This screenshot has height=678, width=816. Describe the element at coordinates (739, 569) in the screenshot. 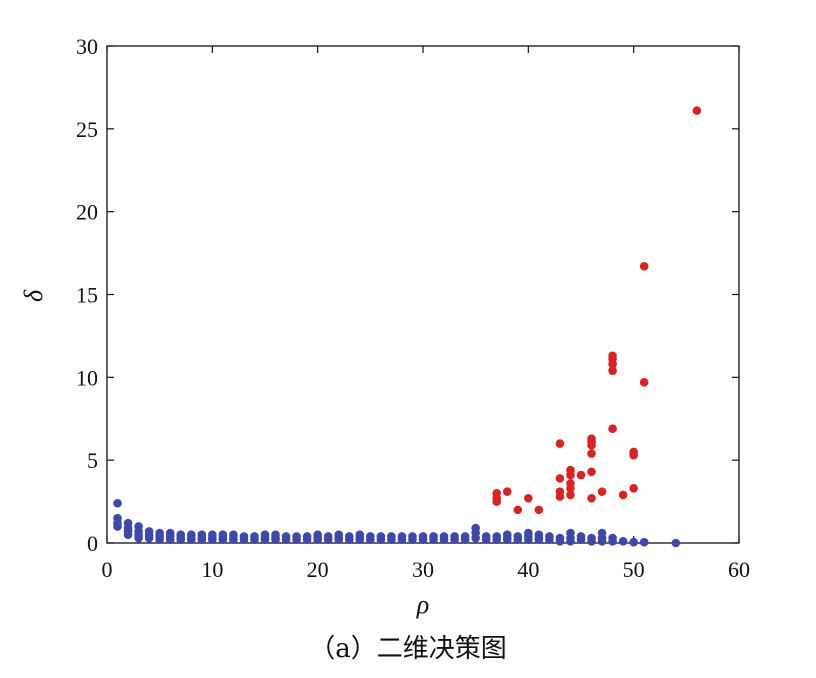

I see `x-tick-label-6: 60` at that location.